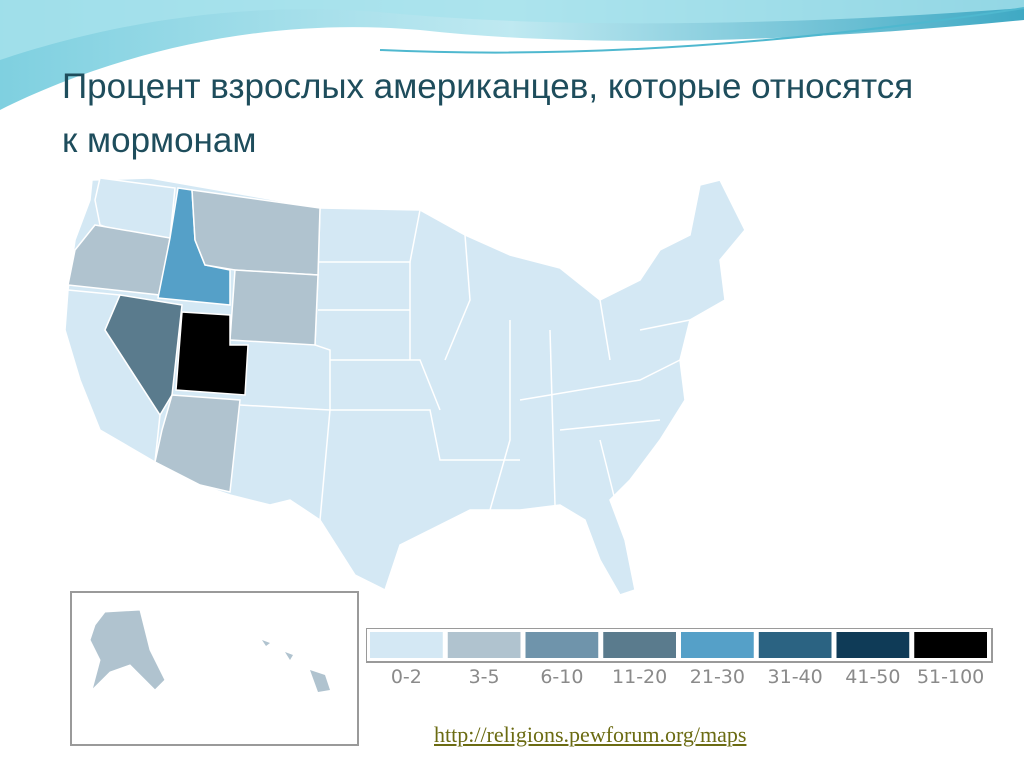  What do you see at coordinates (127, 650) in the screenshot?
I see `alaska` at bounding box center [127, 650].